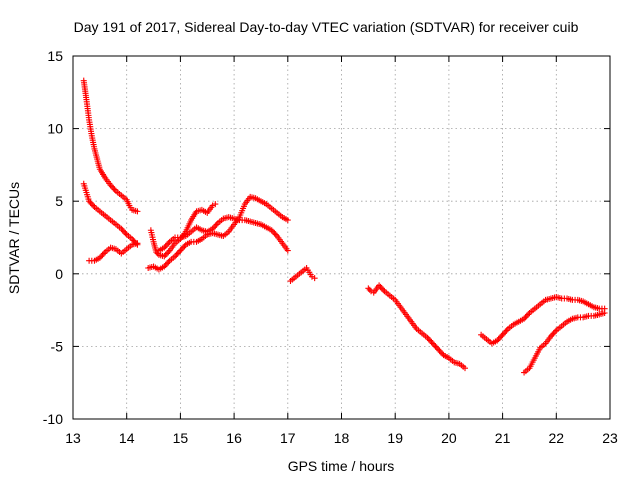  I want to click on x-tick-label: 17, so click(288, 438).